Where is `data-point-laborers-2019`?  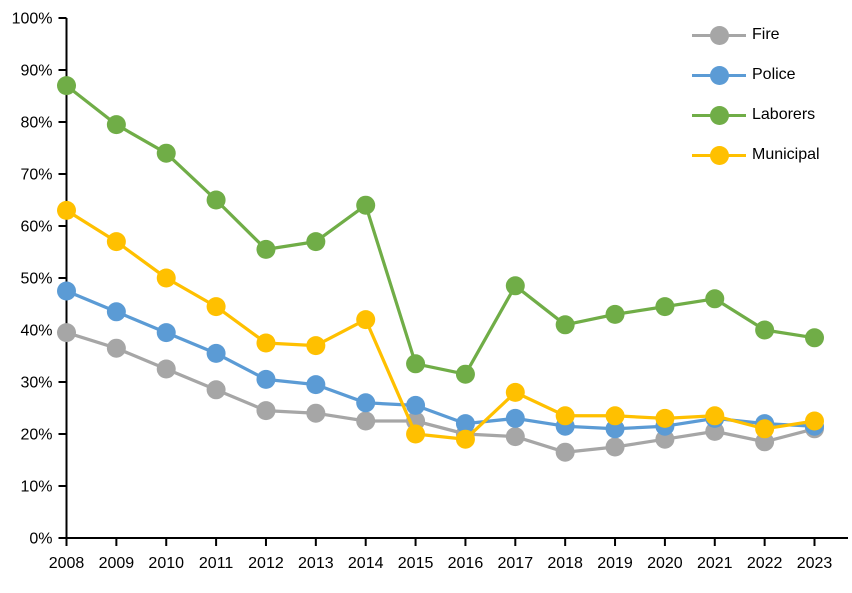
data-point-laborers-2019 is located at coordinates (615, 314).